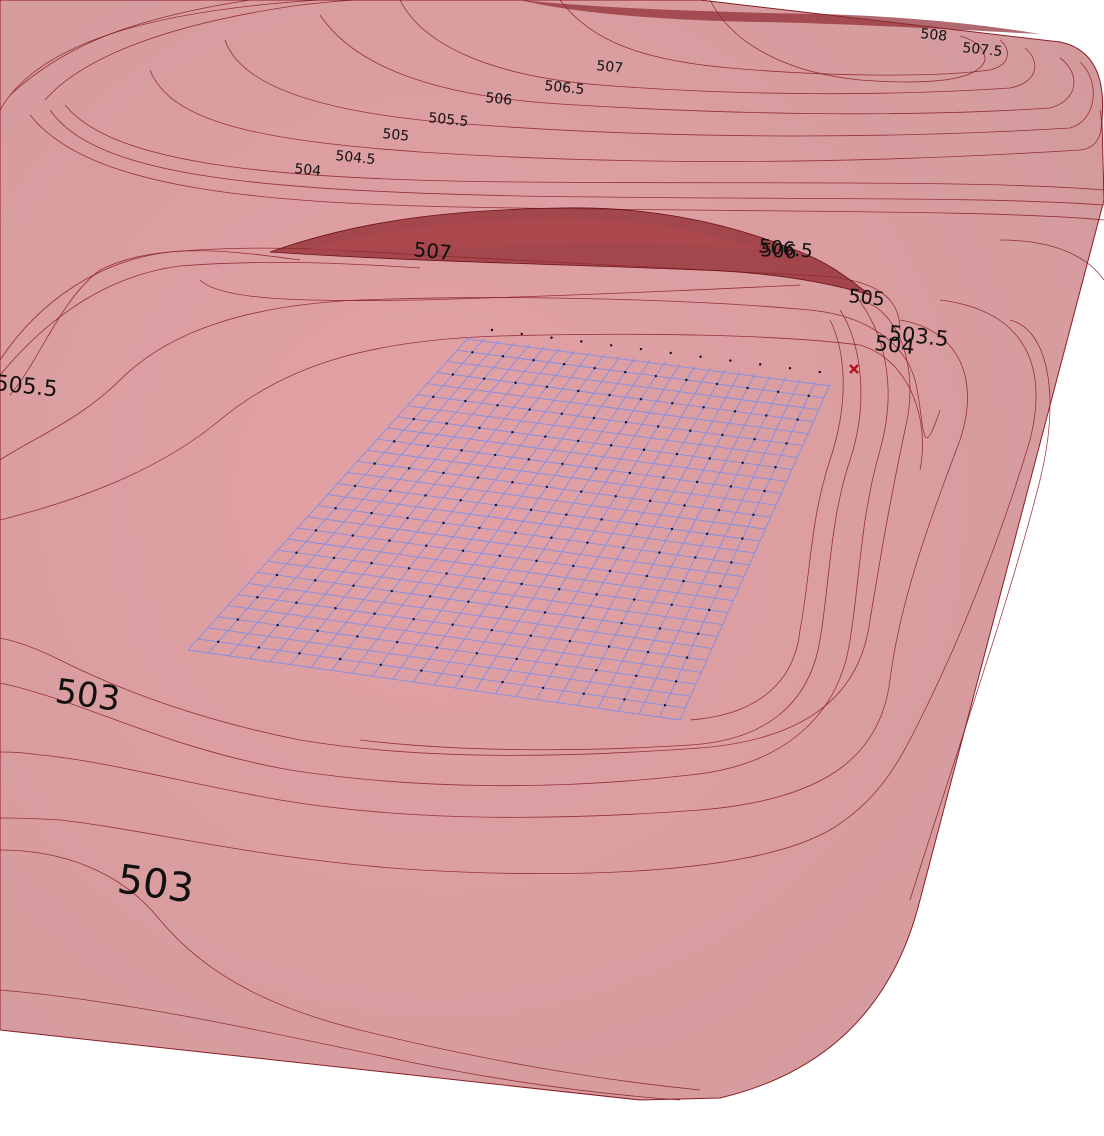 The height and width of the screenshot is (1136, 1104). I want to click on contour-label: 506.5, so click(565, 88).